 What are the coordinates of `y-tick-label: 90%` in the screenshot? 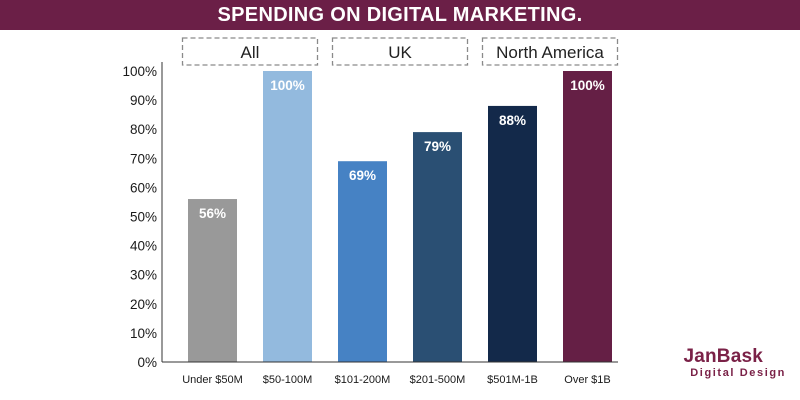 It's located at (143, 100).